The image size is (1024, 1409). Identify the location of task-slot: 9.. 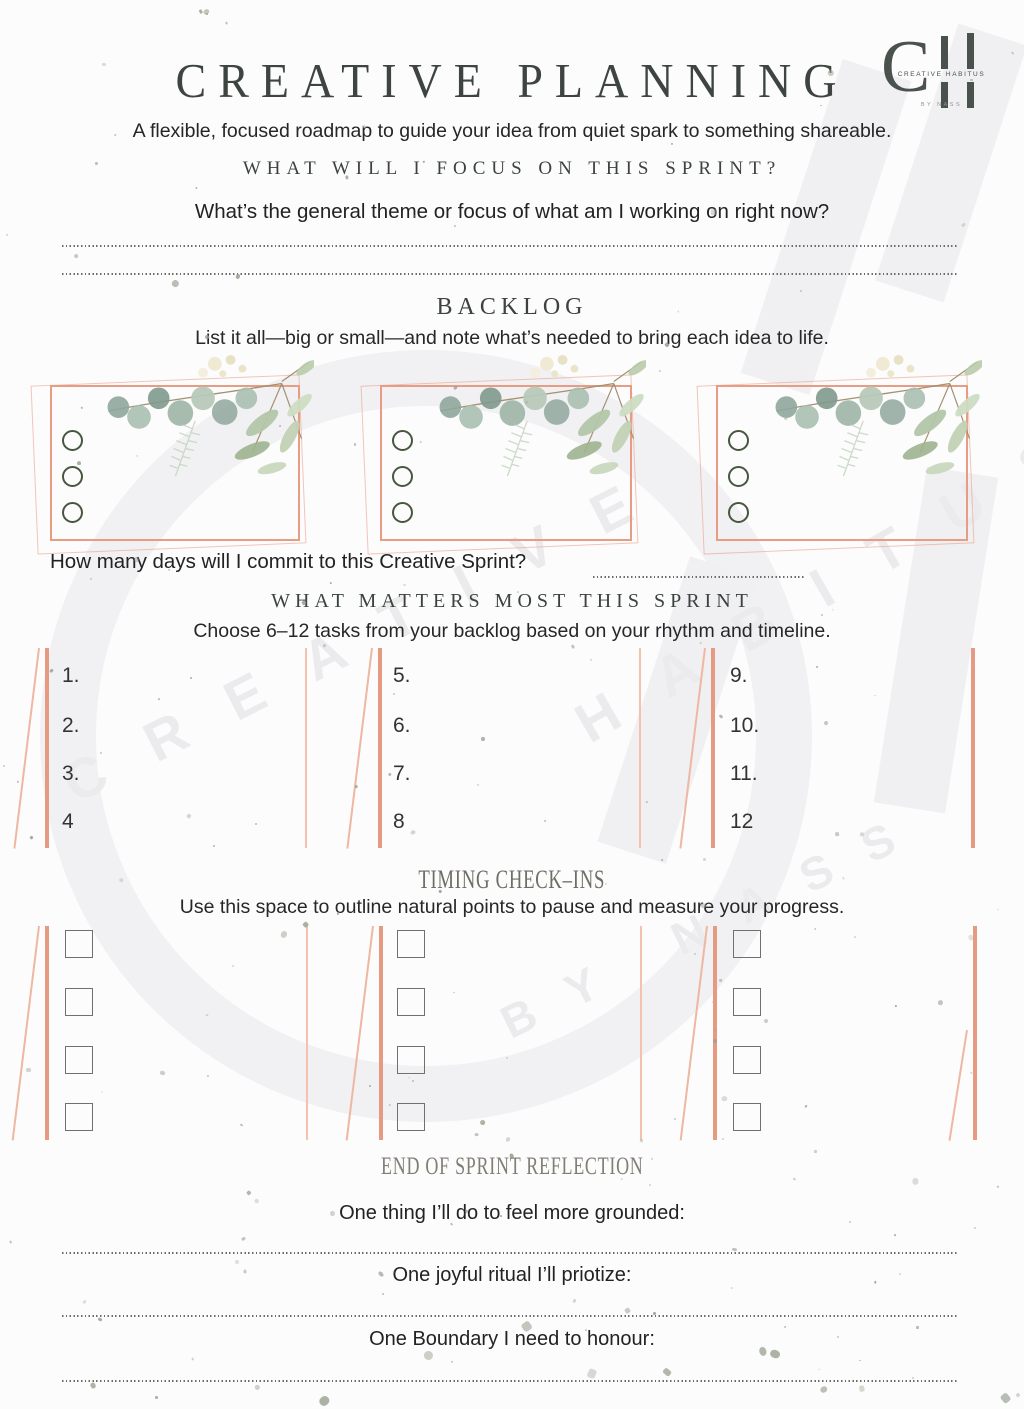
(739, 675).